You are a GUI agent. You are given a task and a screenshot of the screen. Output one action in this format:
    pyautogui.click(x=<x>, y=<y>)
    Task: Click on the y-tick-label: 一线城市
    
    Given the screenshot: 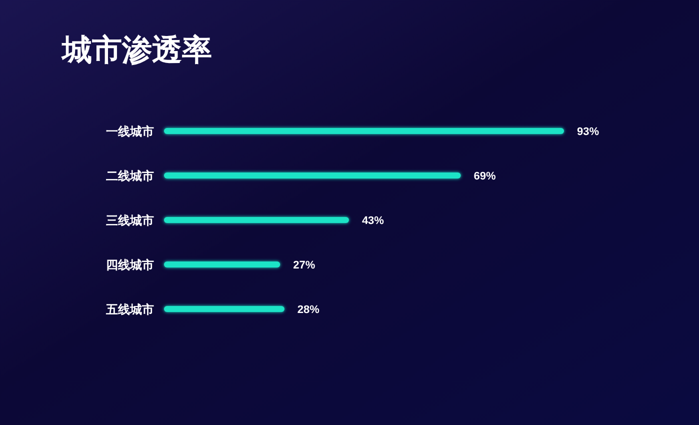 What is the action you would take?
    pyautogui.click(x=130, y=131)
    